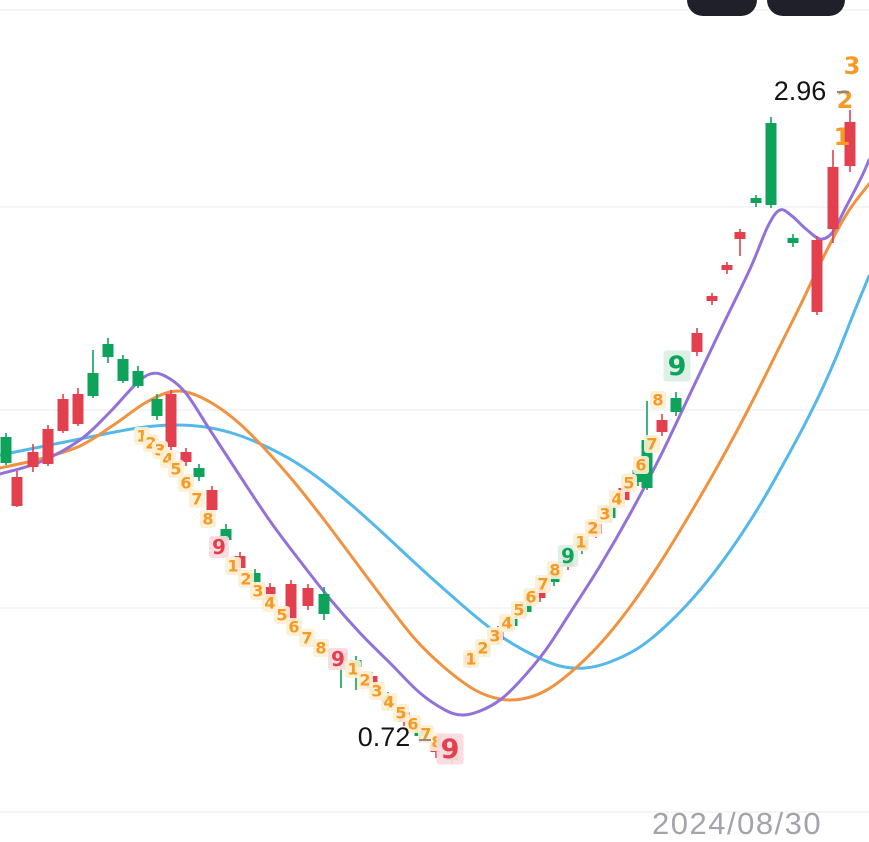 The width and height of the screenshot is (869, 842). What do you see at coordinates (800, 91) in the screenshot?
I see `price-label: 2.96` at bounding box center [800, 91].